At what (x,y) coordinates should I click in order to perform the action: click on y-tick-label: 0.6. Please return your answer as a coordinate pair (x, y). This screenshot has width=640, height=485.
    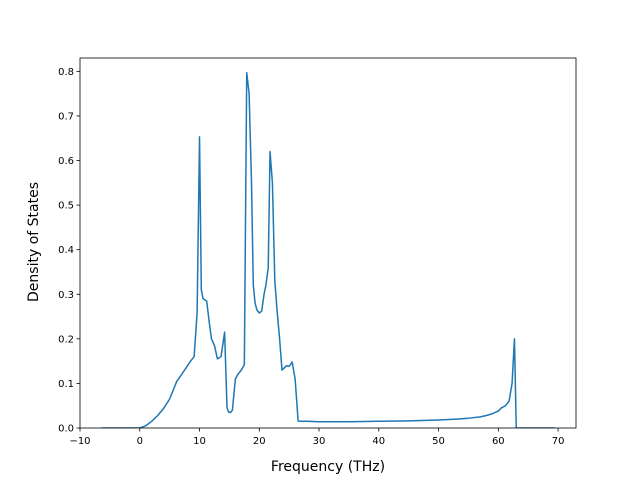
    Looking at the image, I should click on (66, 161).